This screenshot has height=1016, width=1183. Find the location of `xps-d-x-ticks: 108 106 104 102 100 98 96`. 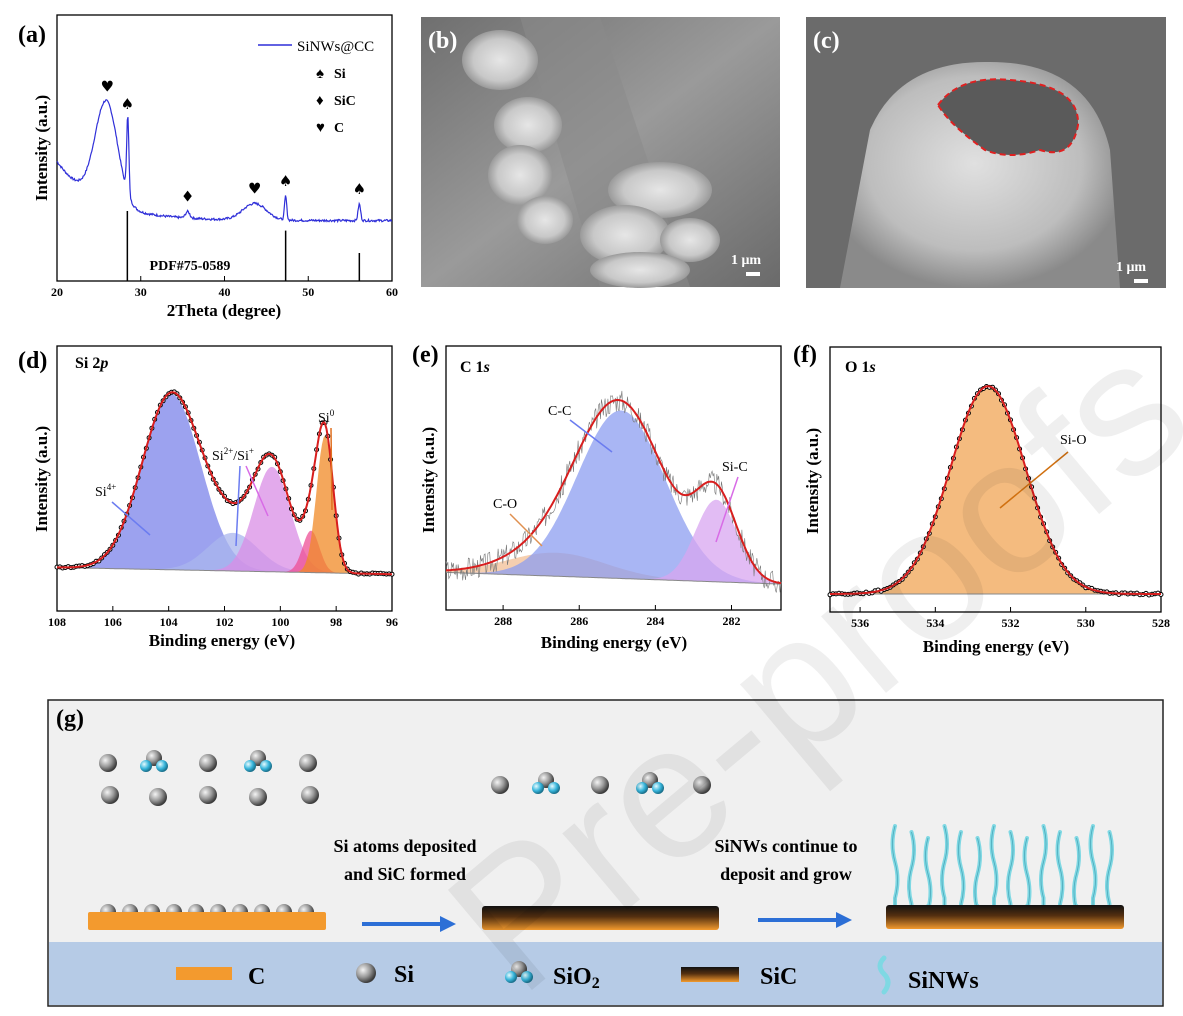

xps-d-x-ticks: 108 106 104 102 100 98 96 is located at coordinates (223, 617).